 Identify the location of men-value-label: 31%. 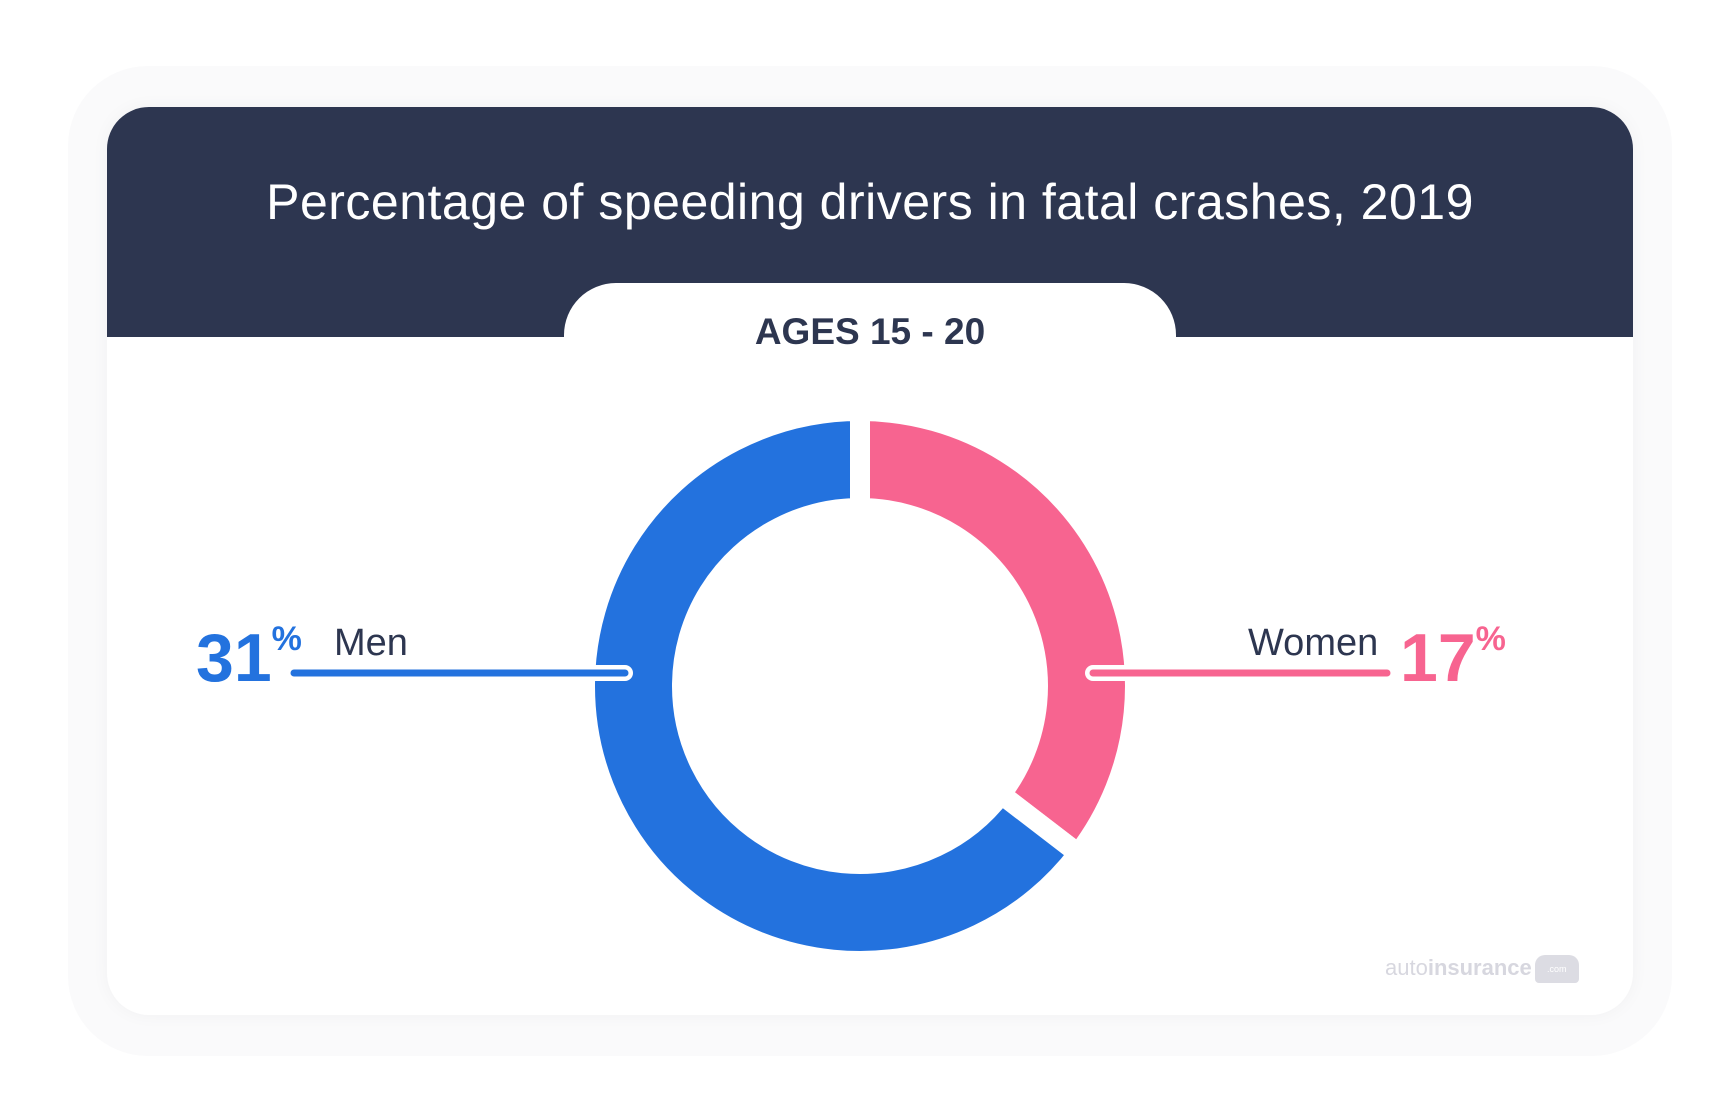
(249, 657).